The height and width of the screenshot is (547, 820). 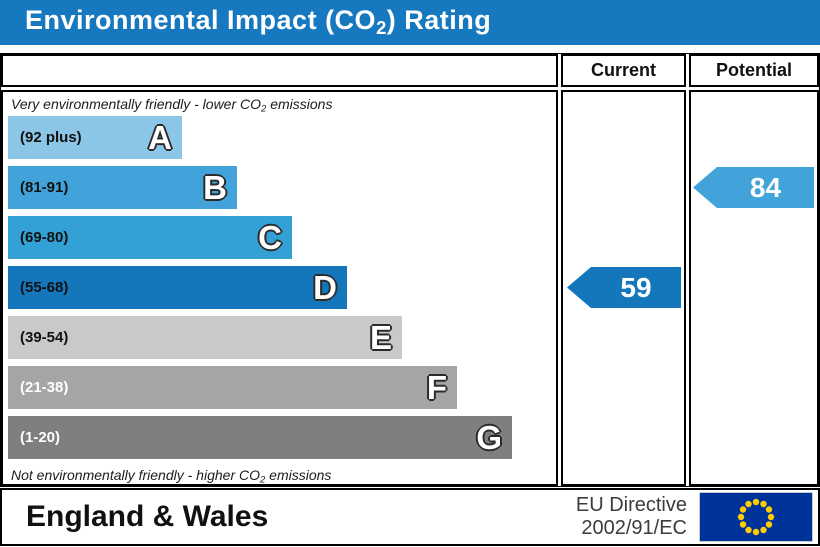 I want to click on band-row-c: (69-80) C, so click(x=282, y=237).